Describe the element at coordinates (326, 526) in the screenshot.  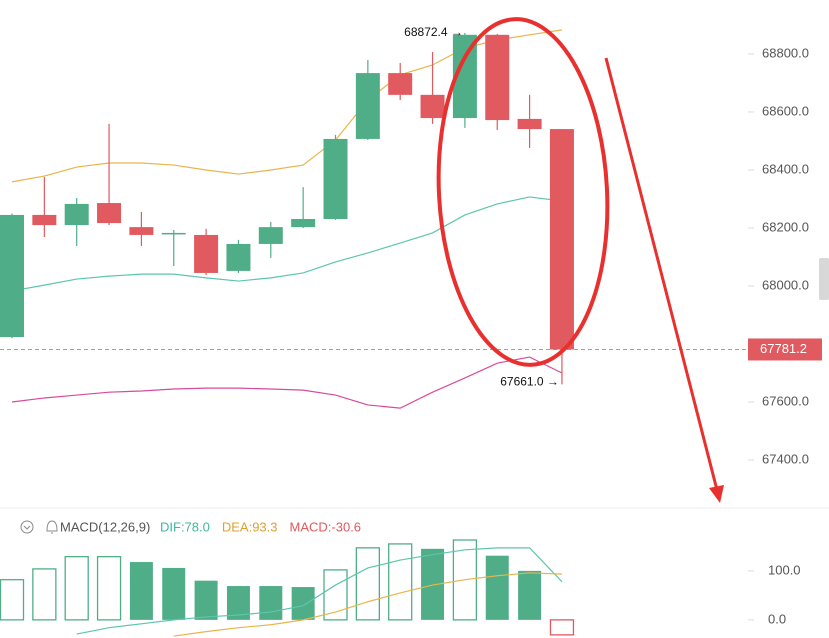
I see `legend-entry: MACD:-30.6` at that location.